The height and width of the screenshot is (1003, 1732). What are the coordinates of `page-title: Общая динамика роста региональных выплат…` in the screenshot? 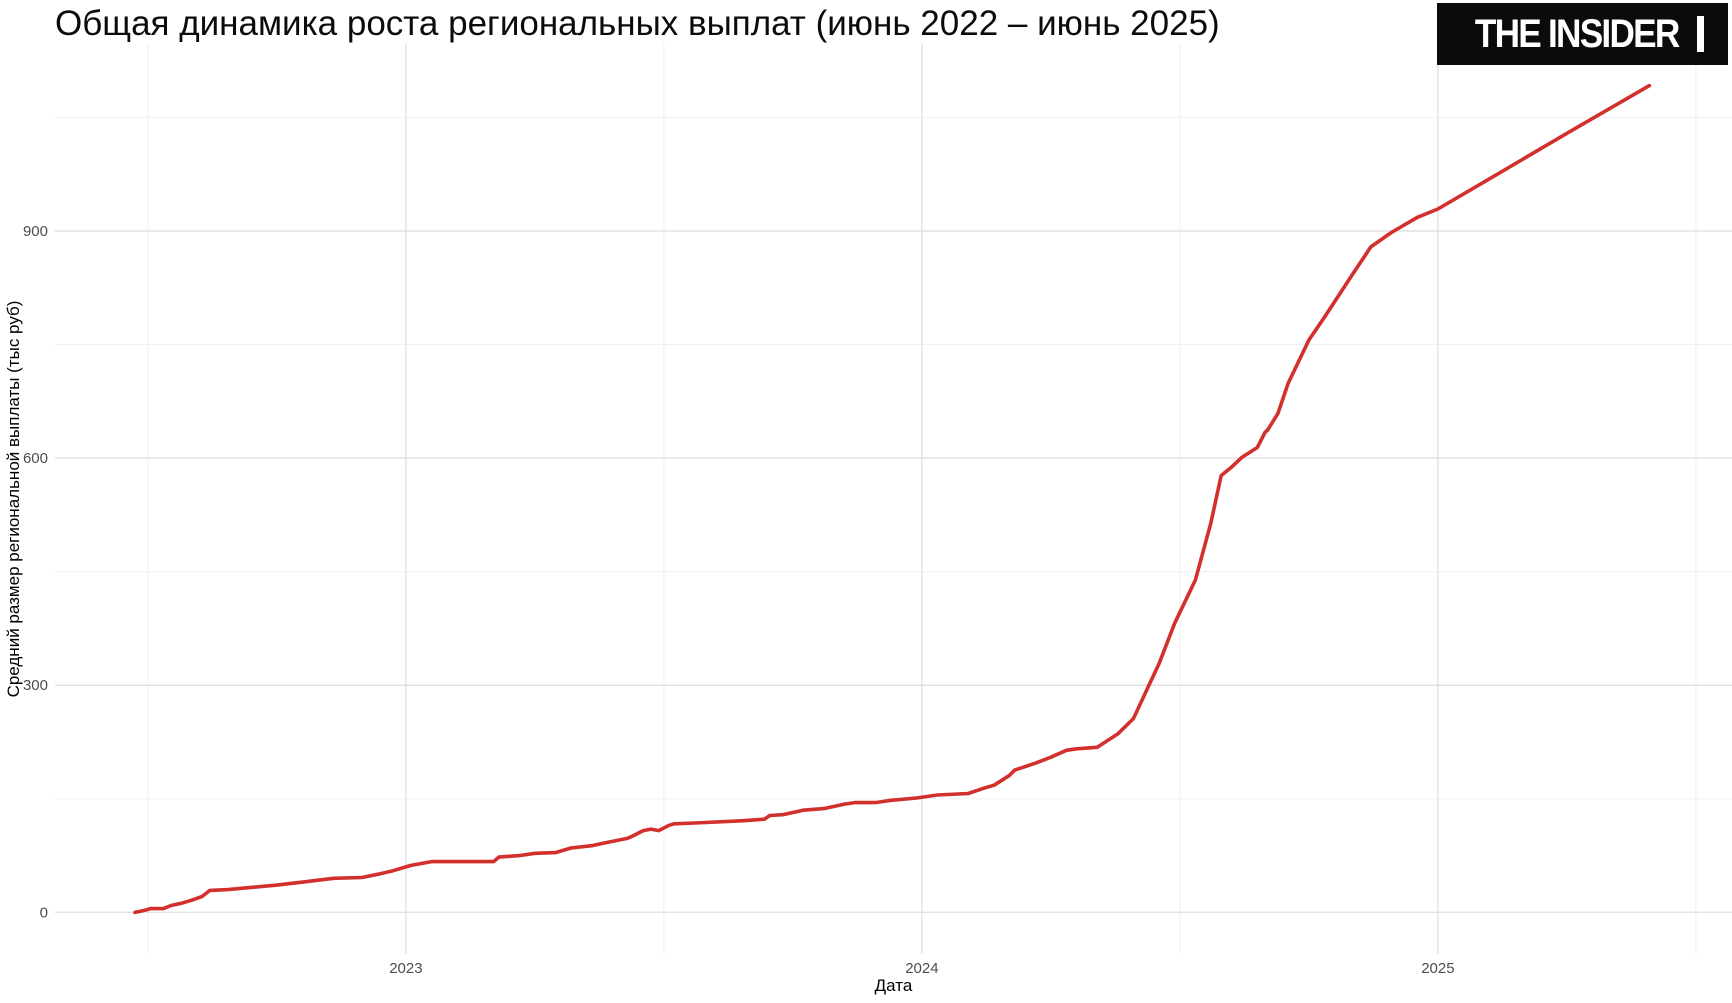 It's located at (637, 23).